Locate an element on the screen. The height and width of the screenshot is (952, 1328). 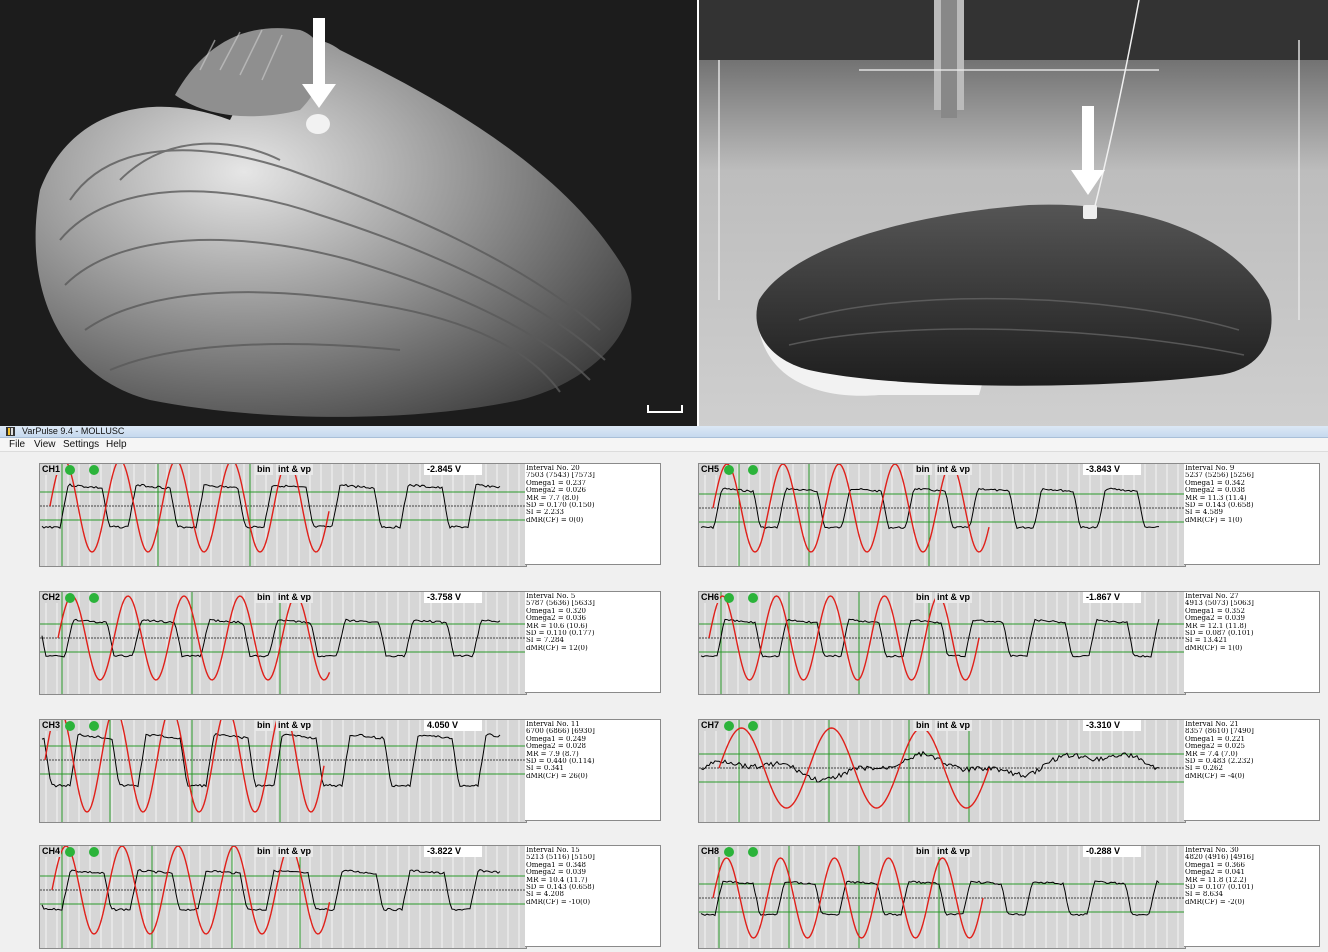
voltage-readout: -3.822 V is located at coordinates (453, 851).